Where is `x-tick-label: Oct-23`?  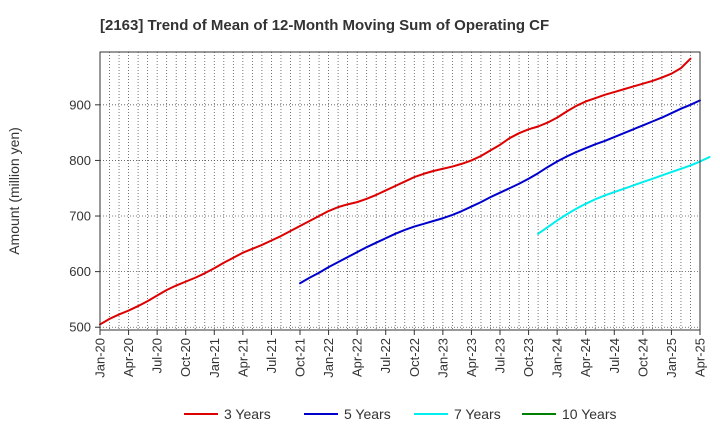 x-tick-label: Oct-23 is located at coordinates (528, 357).